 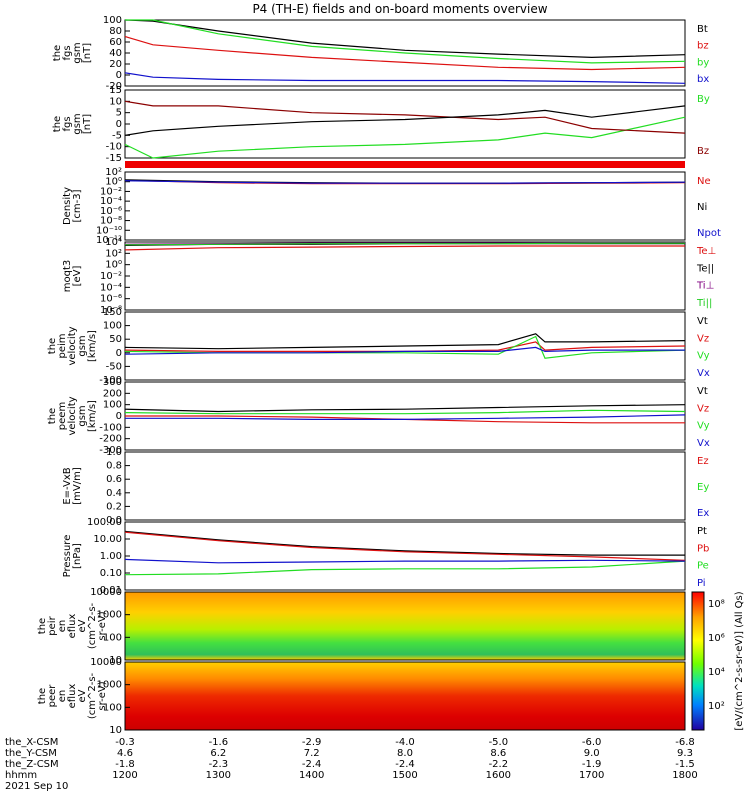 What do you see at coordinates (703, 151) in the screenshot?
I see `legend-entry: Bz` at bounding box center [703, 151].